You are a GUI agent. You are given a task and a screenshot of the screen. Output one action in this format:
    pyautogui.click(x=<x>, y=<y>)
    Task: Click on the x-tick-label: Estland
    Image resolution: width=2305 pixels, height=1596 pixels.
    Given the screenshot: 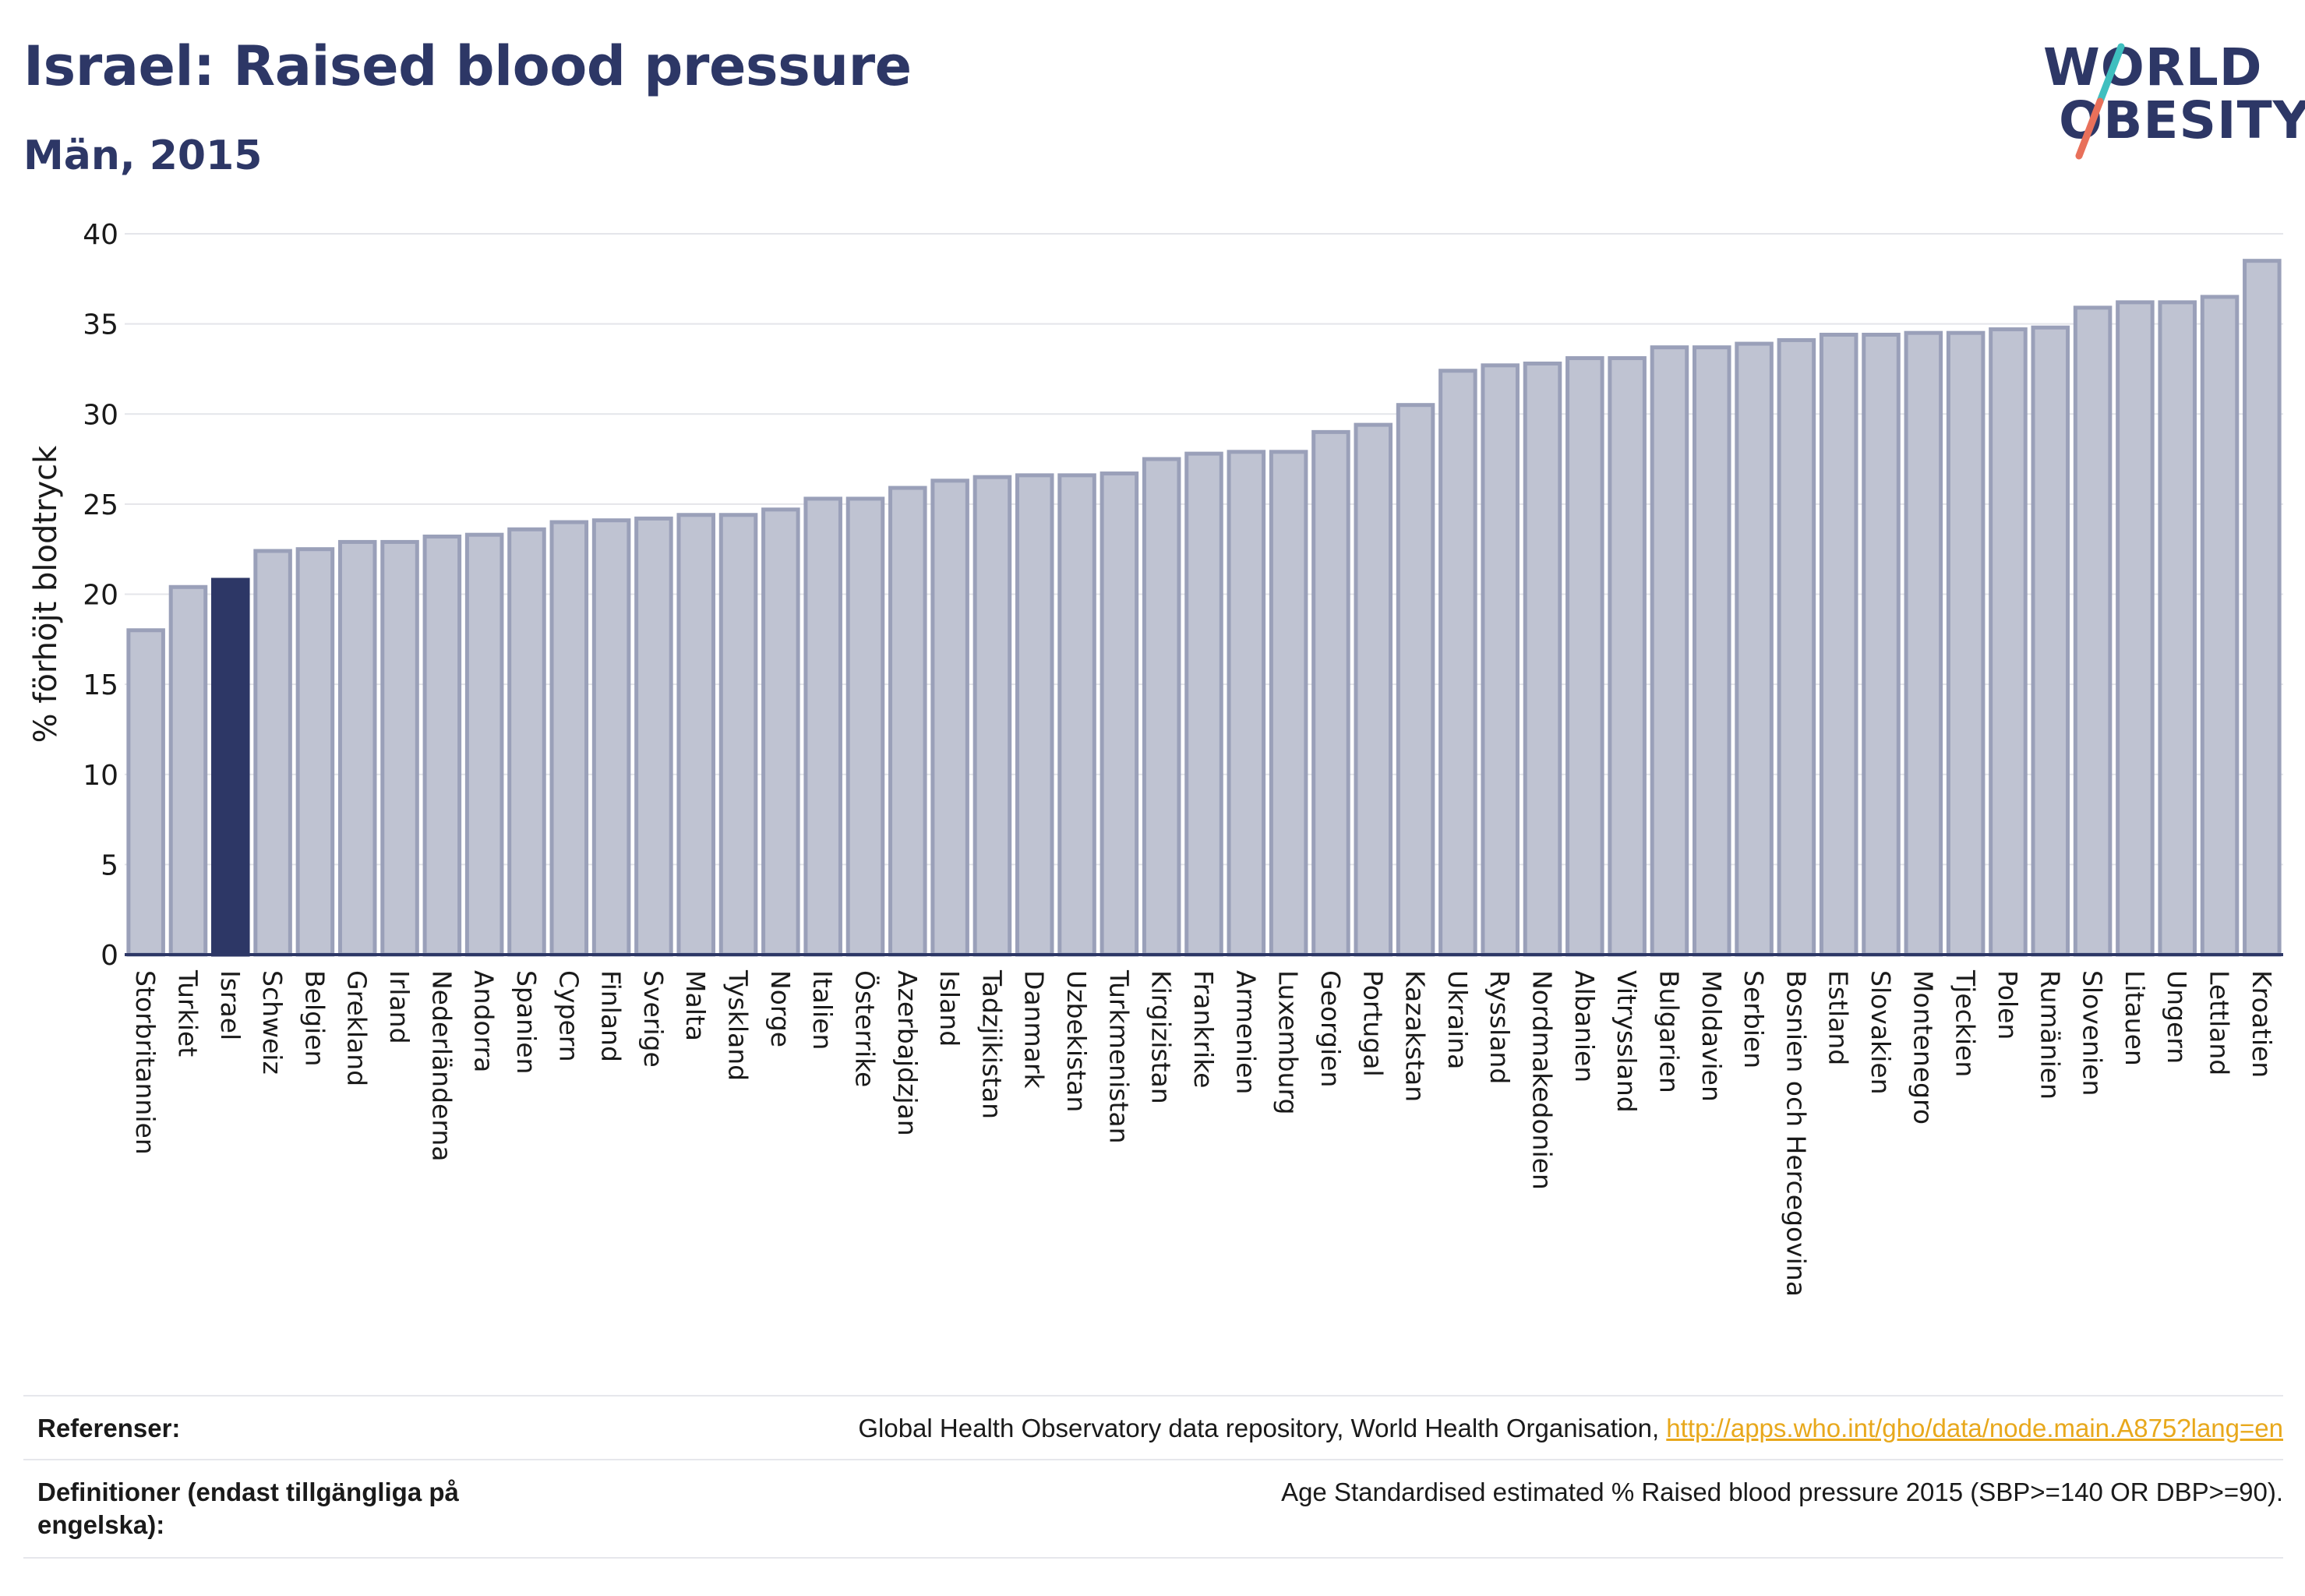 What is the action you would take?
    pyautogui.click(x=1838, y=1017)
    